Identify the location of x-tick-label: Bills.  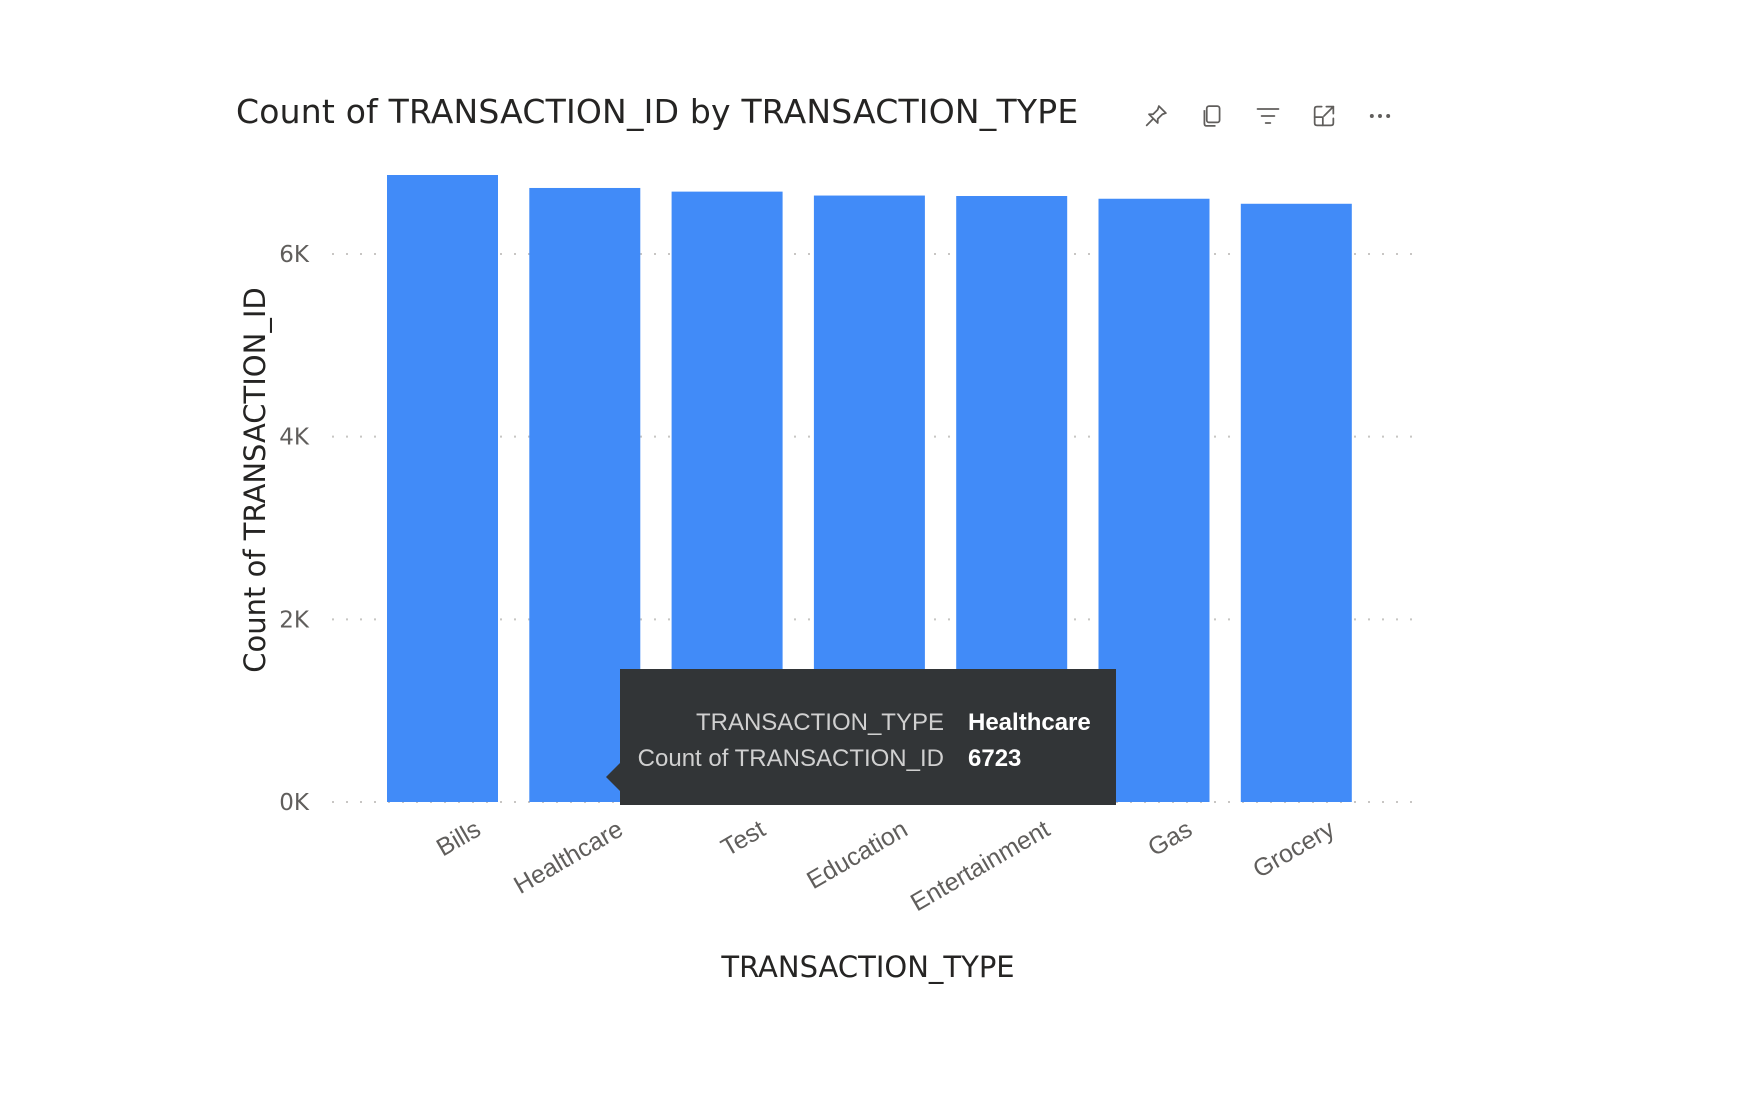
(459, 838).